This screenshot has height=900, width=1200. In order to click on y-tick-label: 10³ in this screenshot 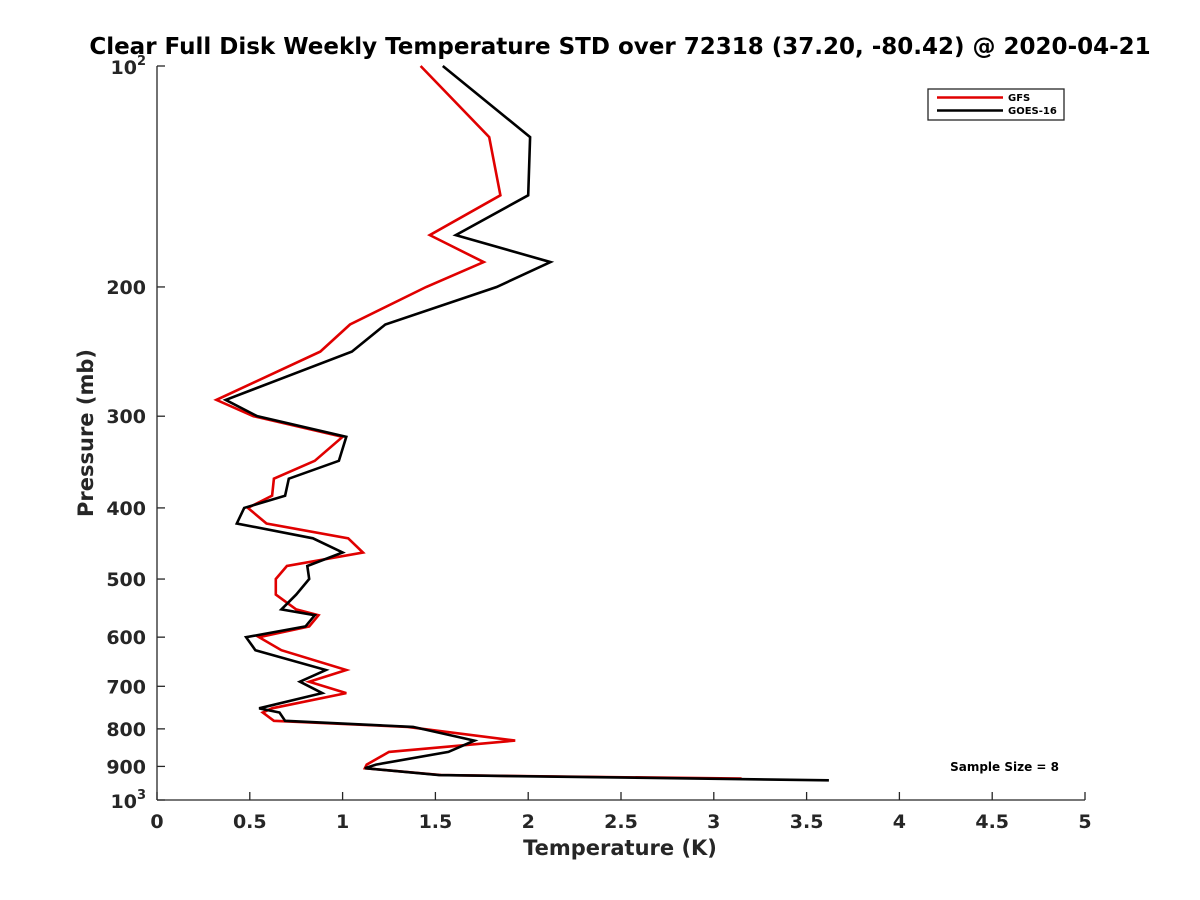, I will do `click(129, 800)`.